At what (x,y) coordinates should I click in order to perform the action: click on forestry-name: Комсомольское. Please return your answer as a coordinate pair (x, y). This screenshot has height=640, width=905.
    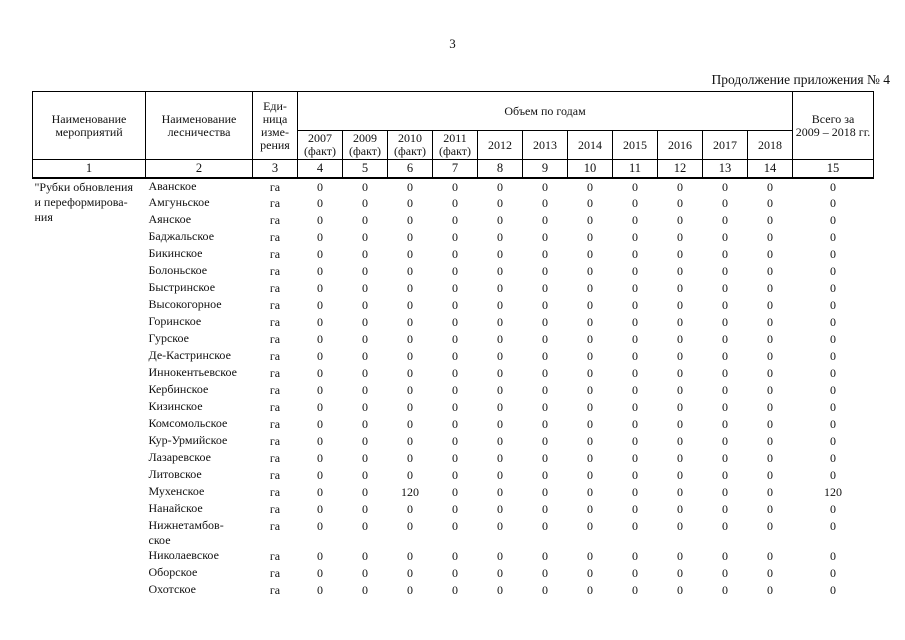
    Looking at the image, I should click on (188, 422).